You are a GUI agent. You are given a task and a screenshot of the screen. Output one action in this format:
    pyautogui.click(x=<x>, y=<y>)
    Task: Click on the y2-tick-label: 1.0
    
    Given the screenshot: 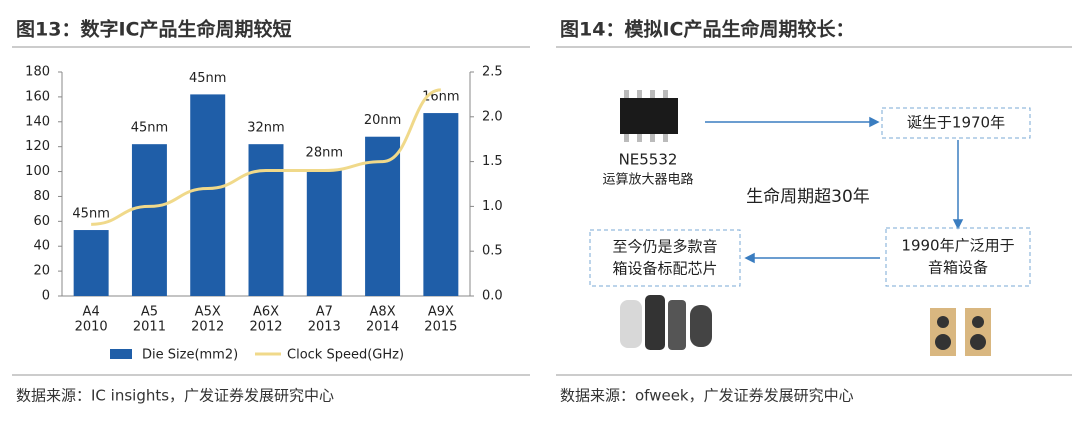 What is the action you would take?
    pyautogui.click(x=492, y=206)
    